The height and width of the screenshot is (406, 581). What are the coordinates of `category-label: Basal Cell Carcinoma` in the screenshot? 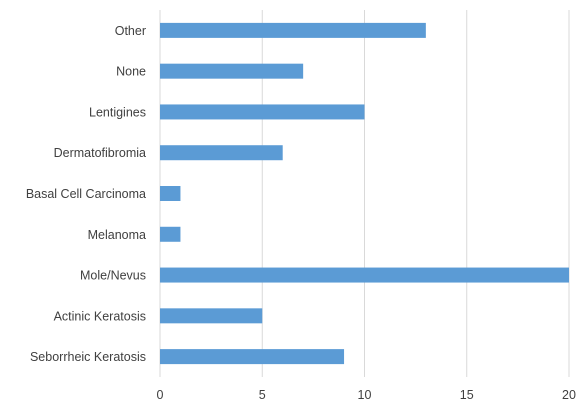 It's located at (86, 194).